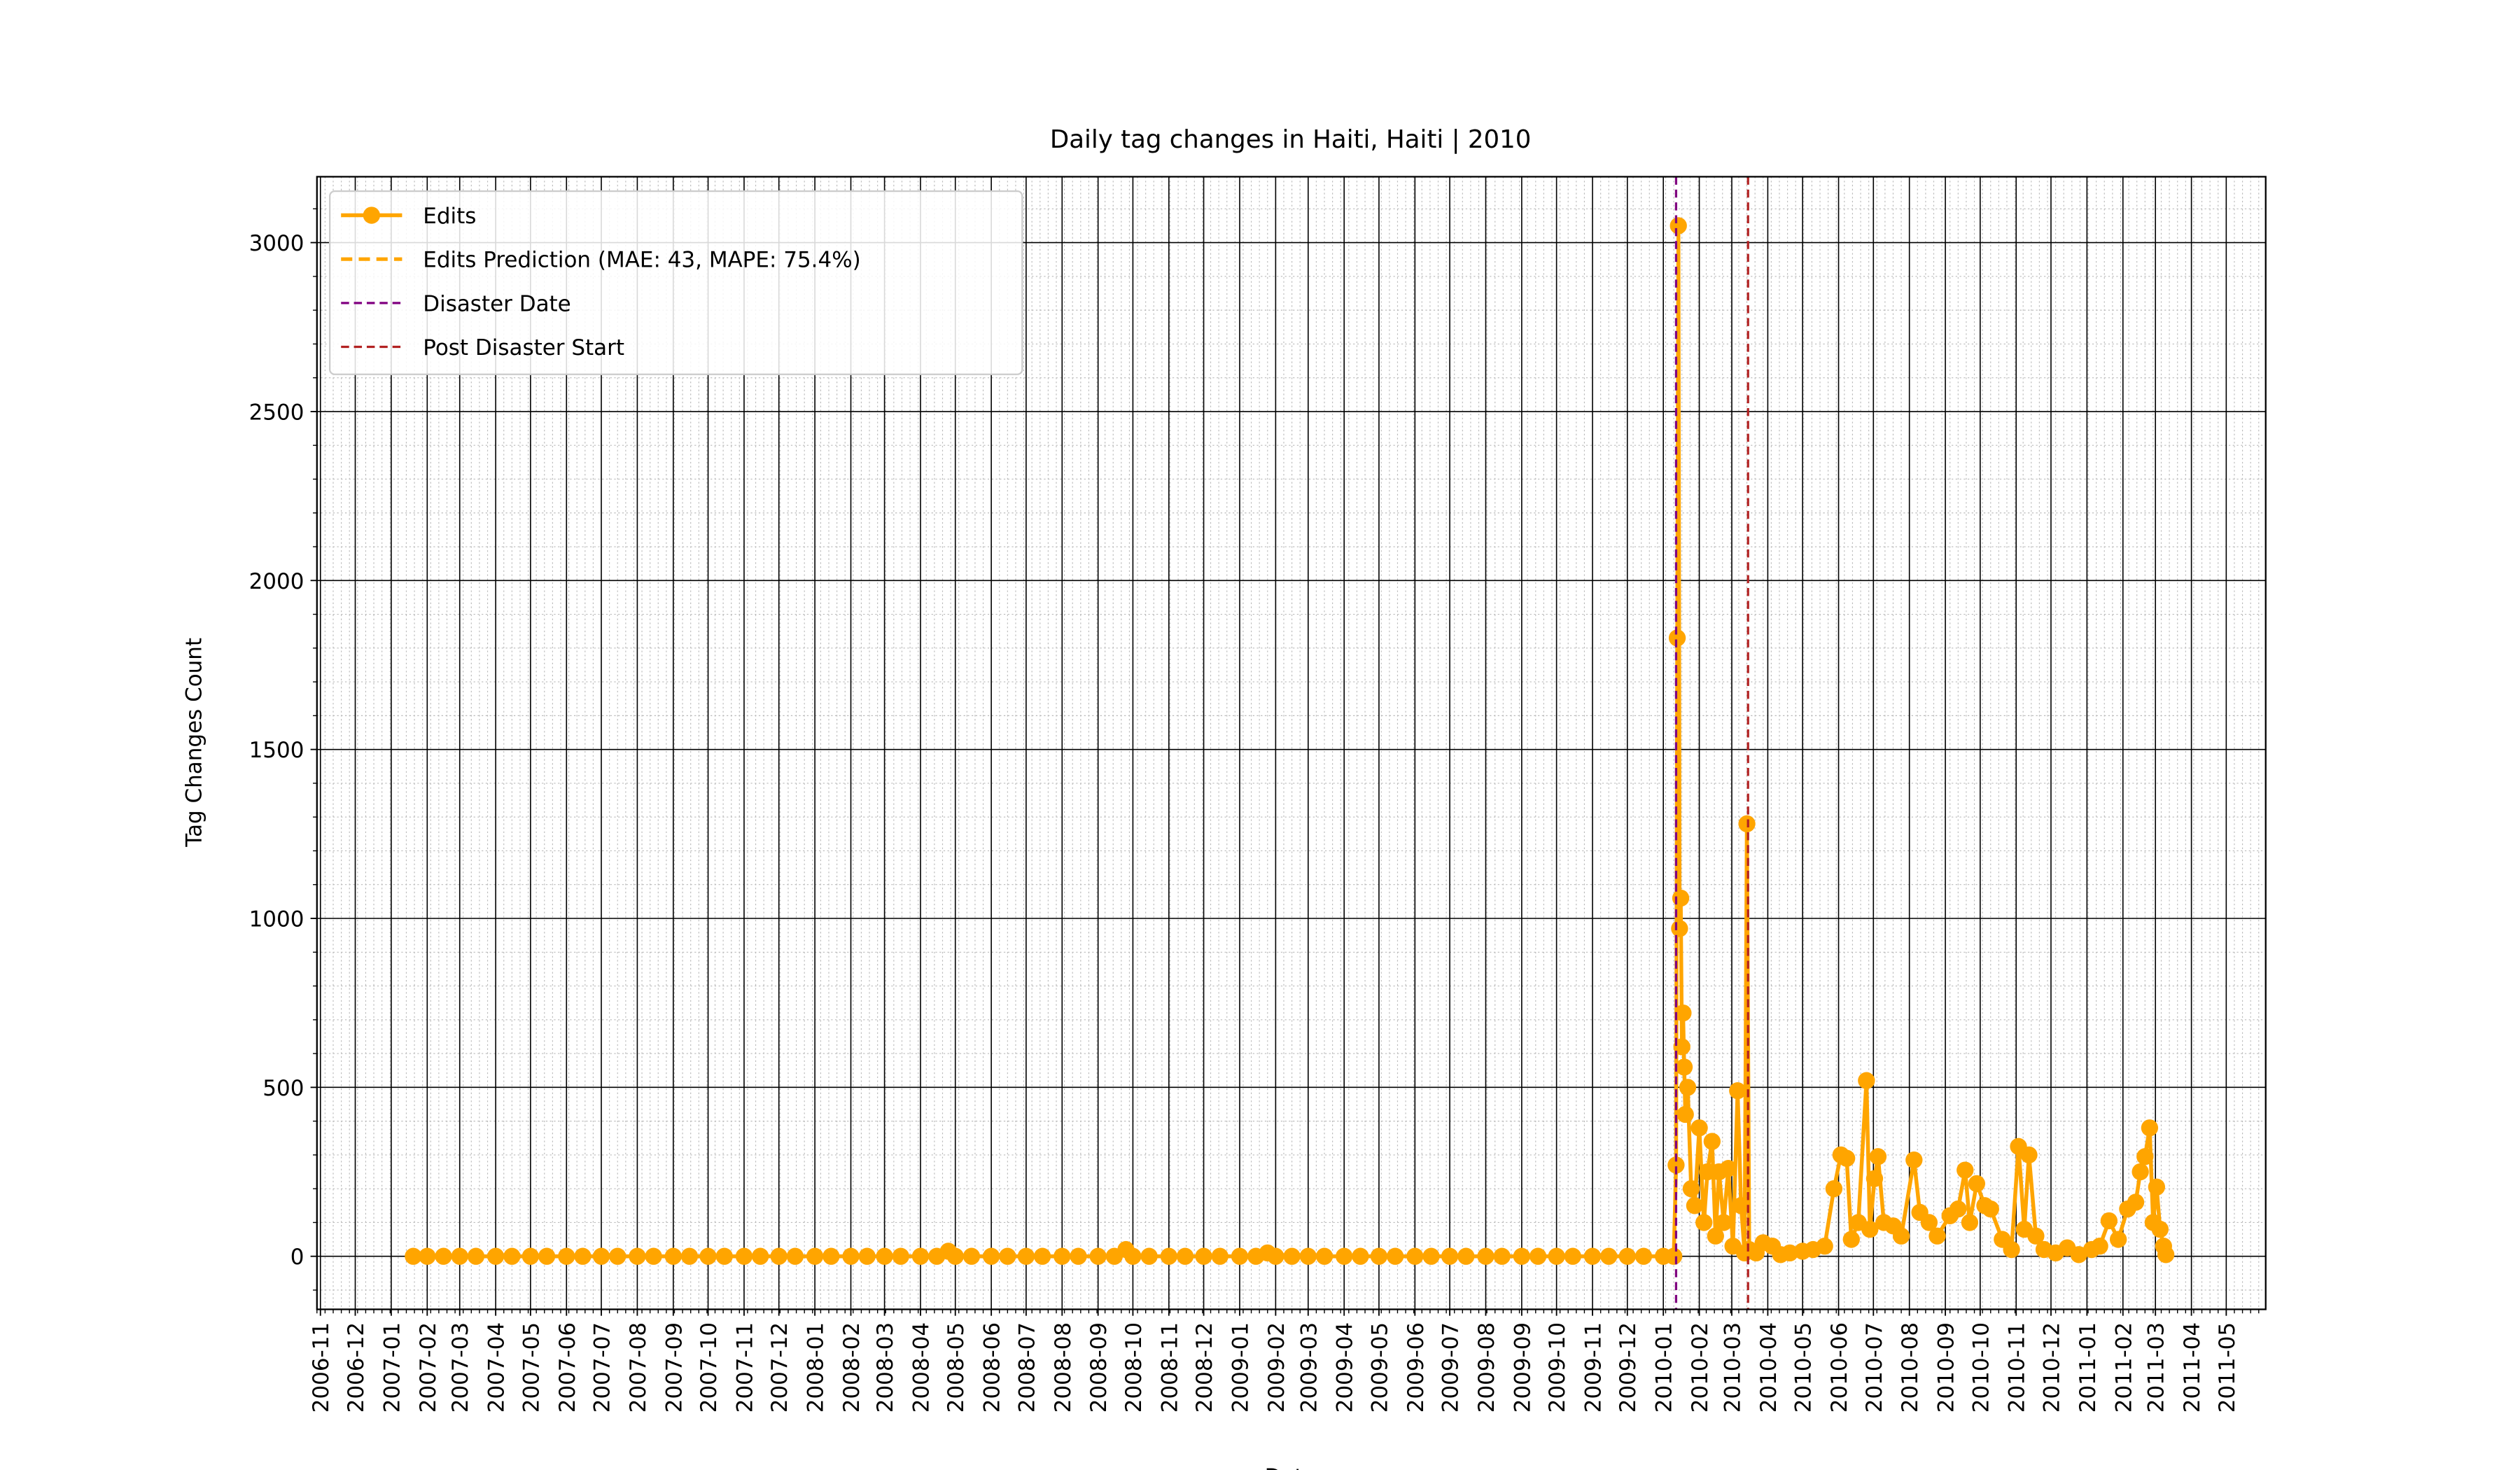 This screenshot has height=1470, width=2520. Describe the element at coordinates (531, 1367) in the screenshot. I see `x-tick-label: 2007-05` at that location.